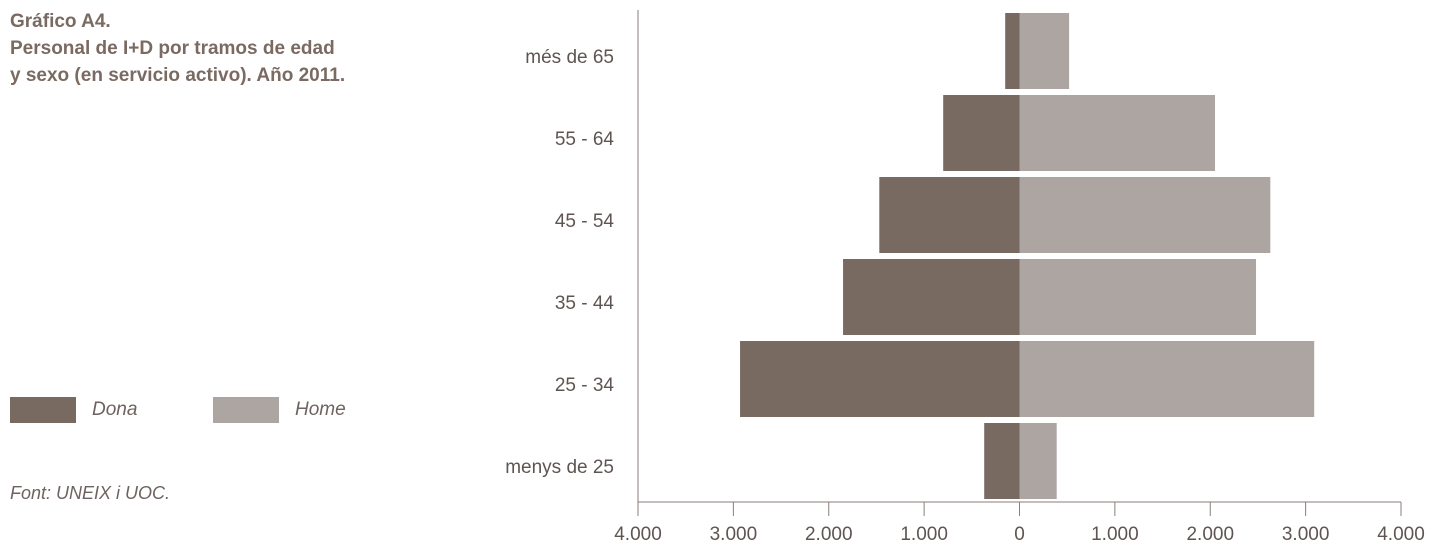  Describe the element at coordinates (1306, 534) in the screenshot. I see `x-tick-label-7: 3.000` at that location.